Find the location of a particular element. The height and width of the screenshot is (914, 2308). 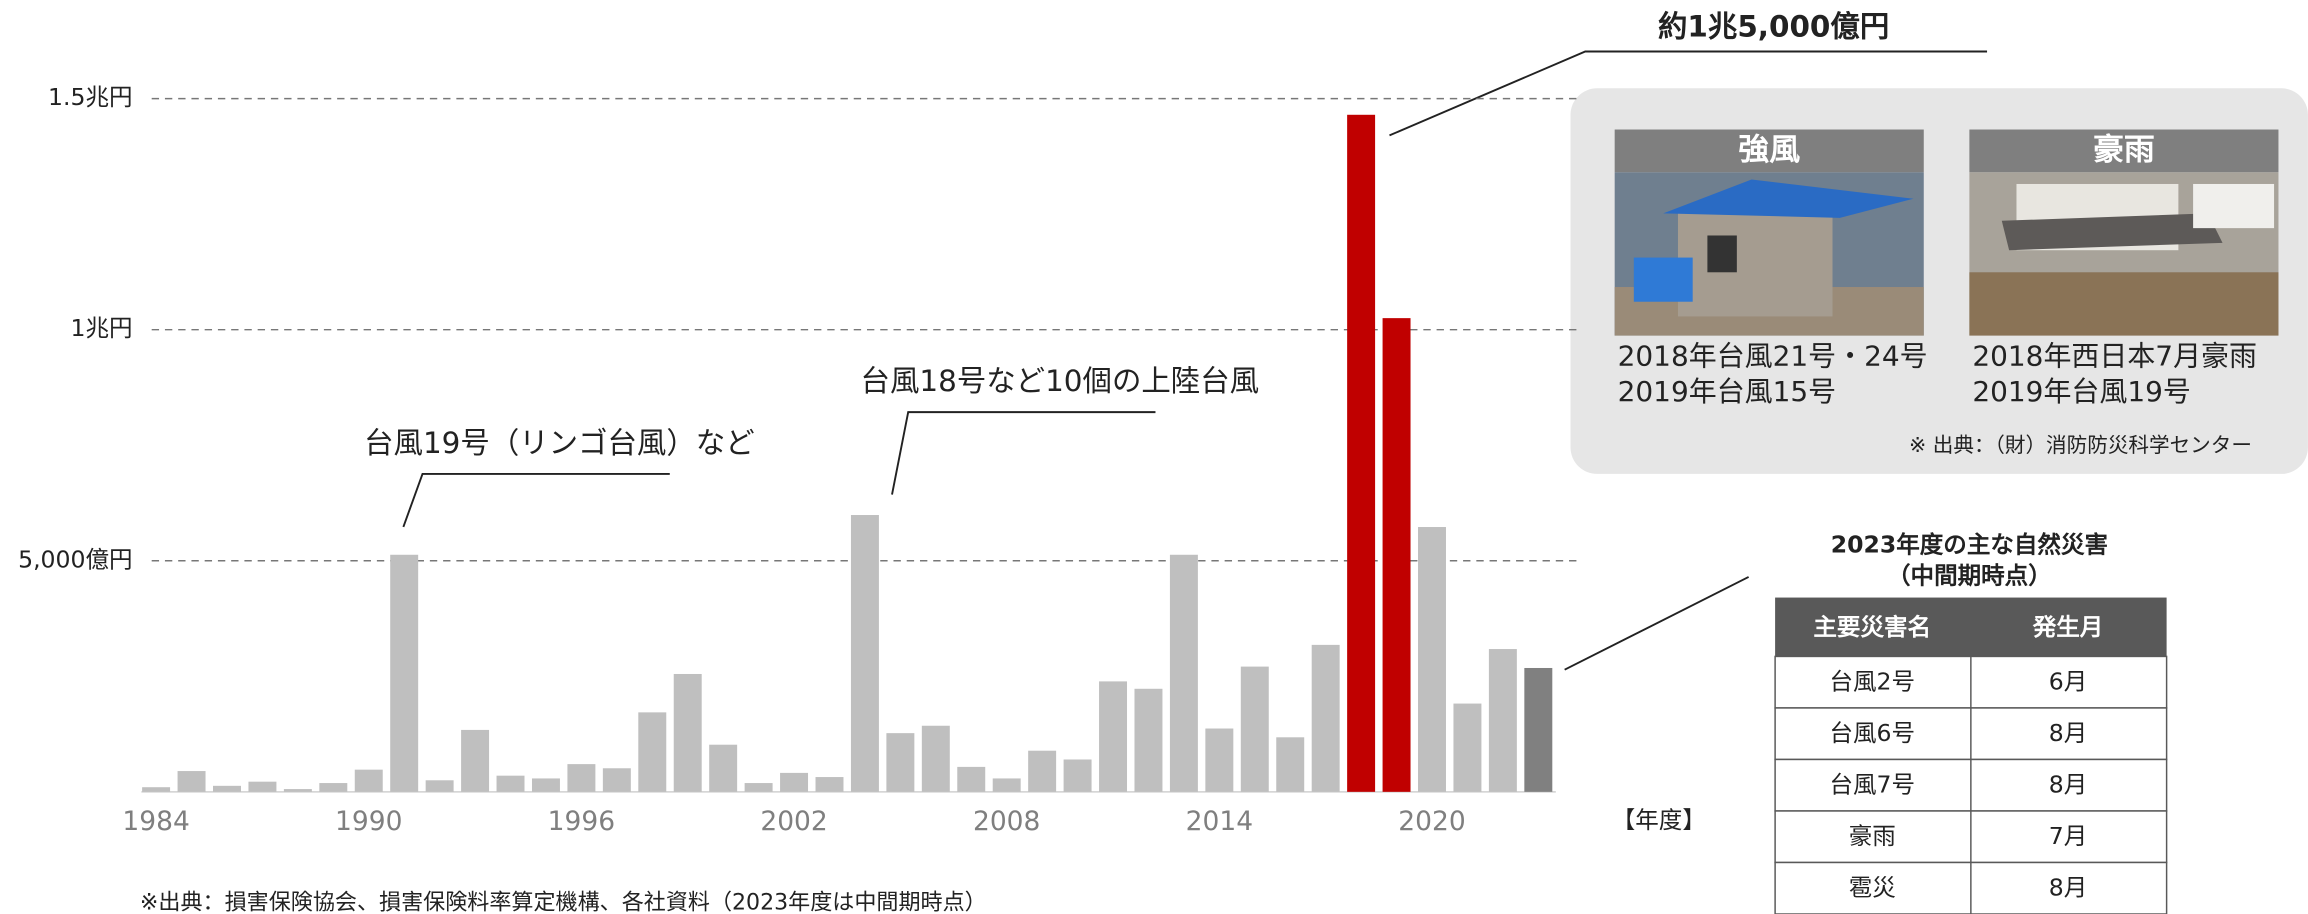

annotation: 台風18号など10個の上陸台風 is located at coordinates (1060, 381).